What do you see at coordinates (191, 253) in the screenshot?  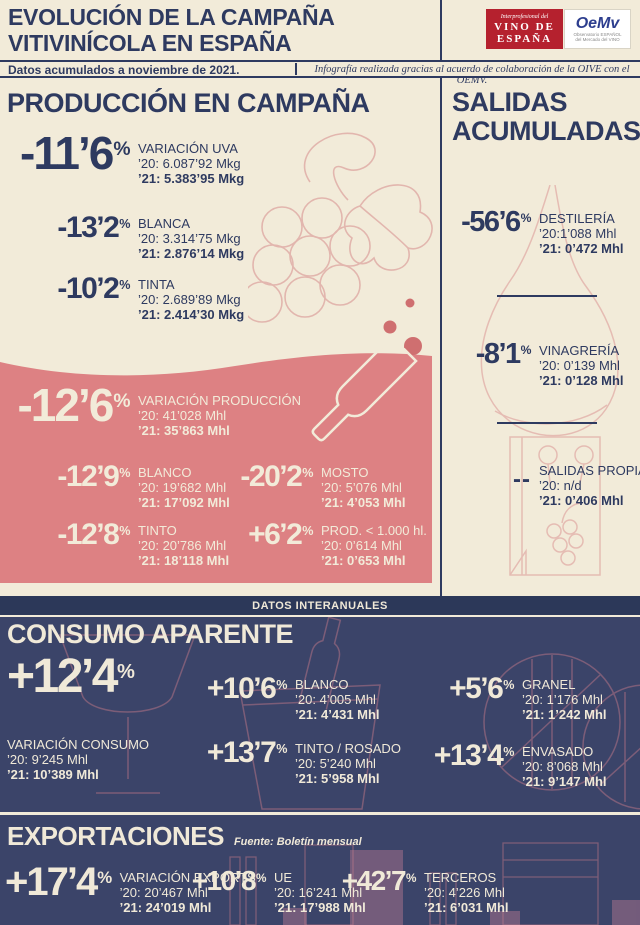 I see `stat-2021: ’21: 2.876’14 Mkg` at bounding box center [191, 253].